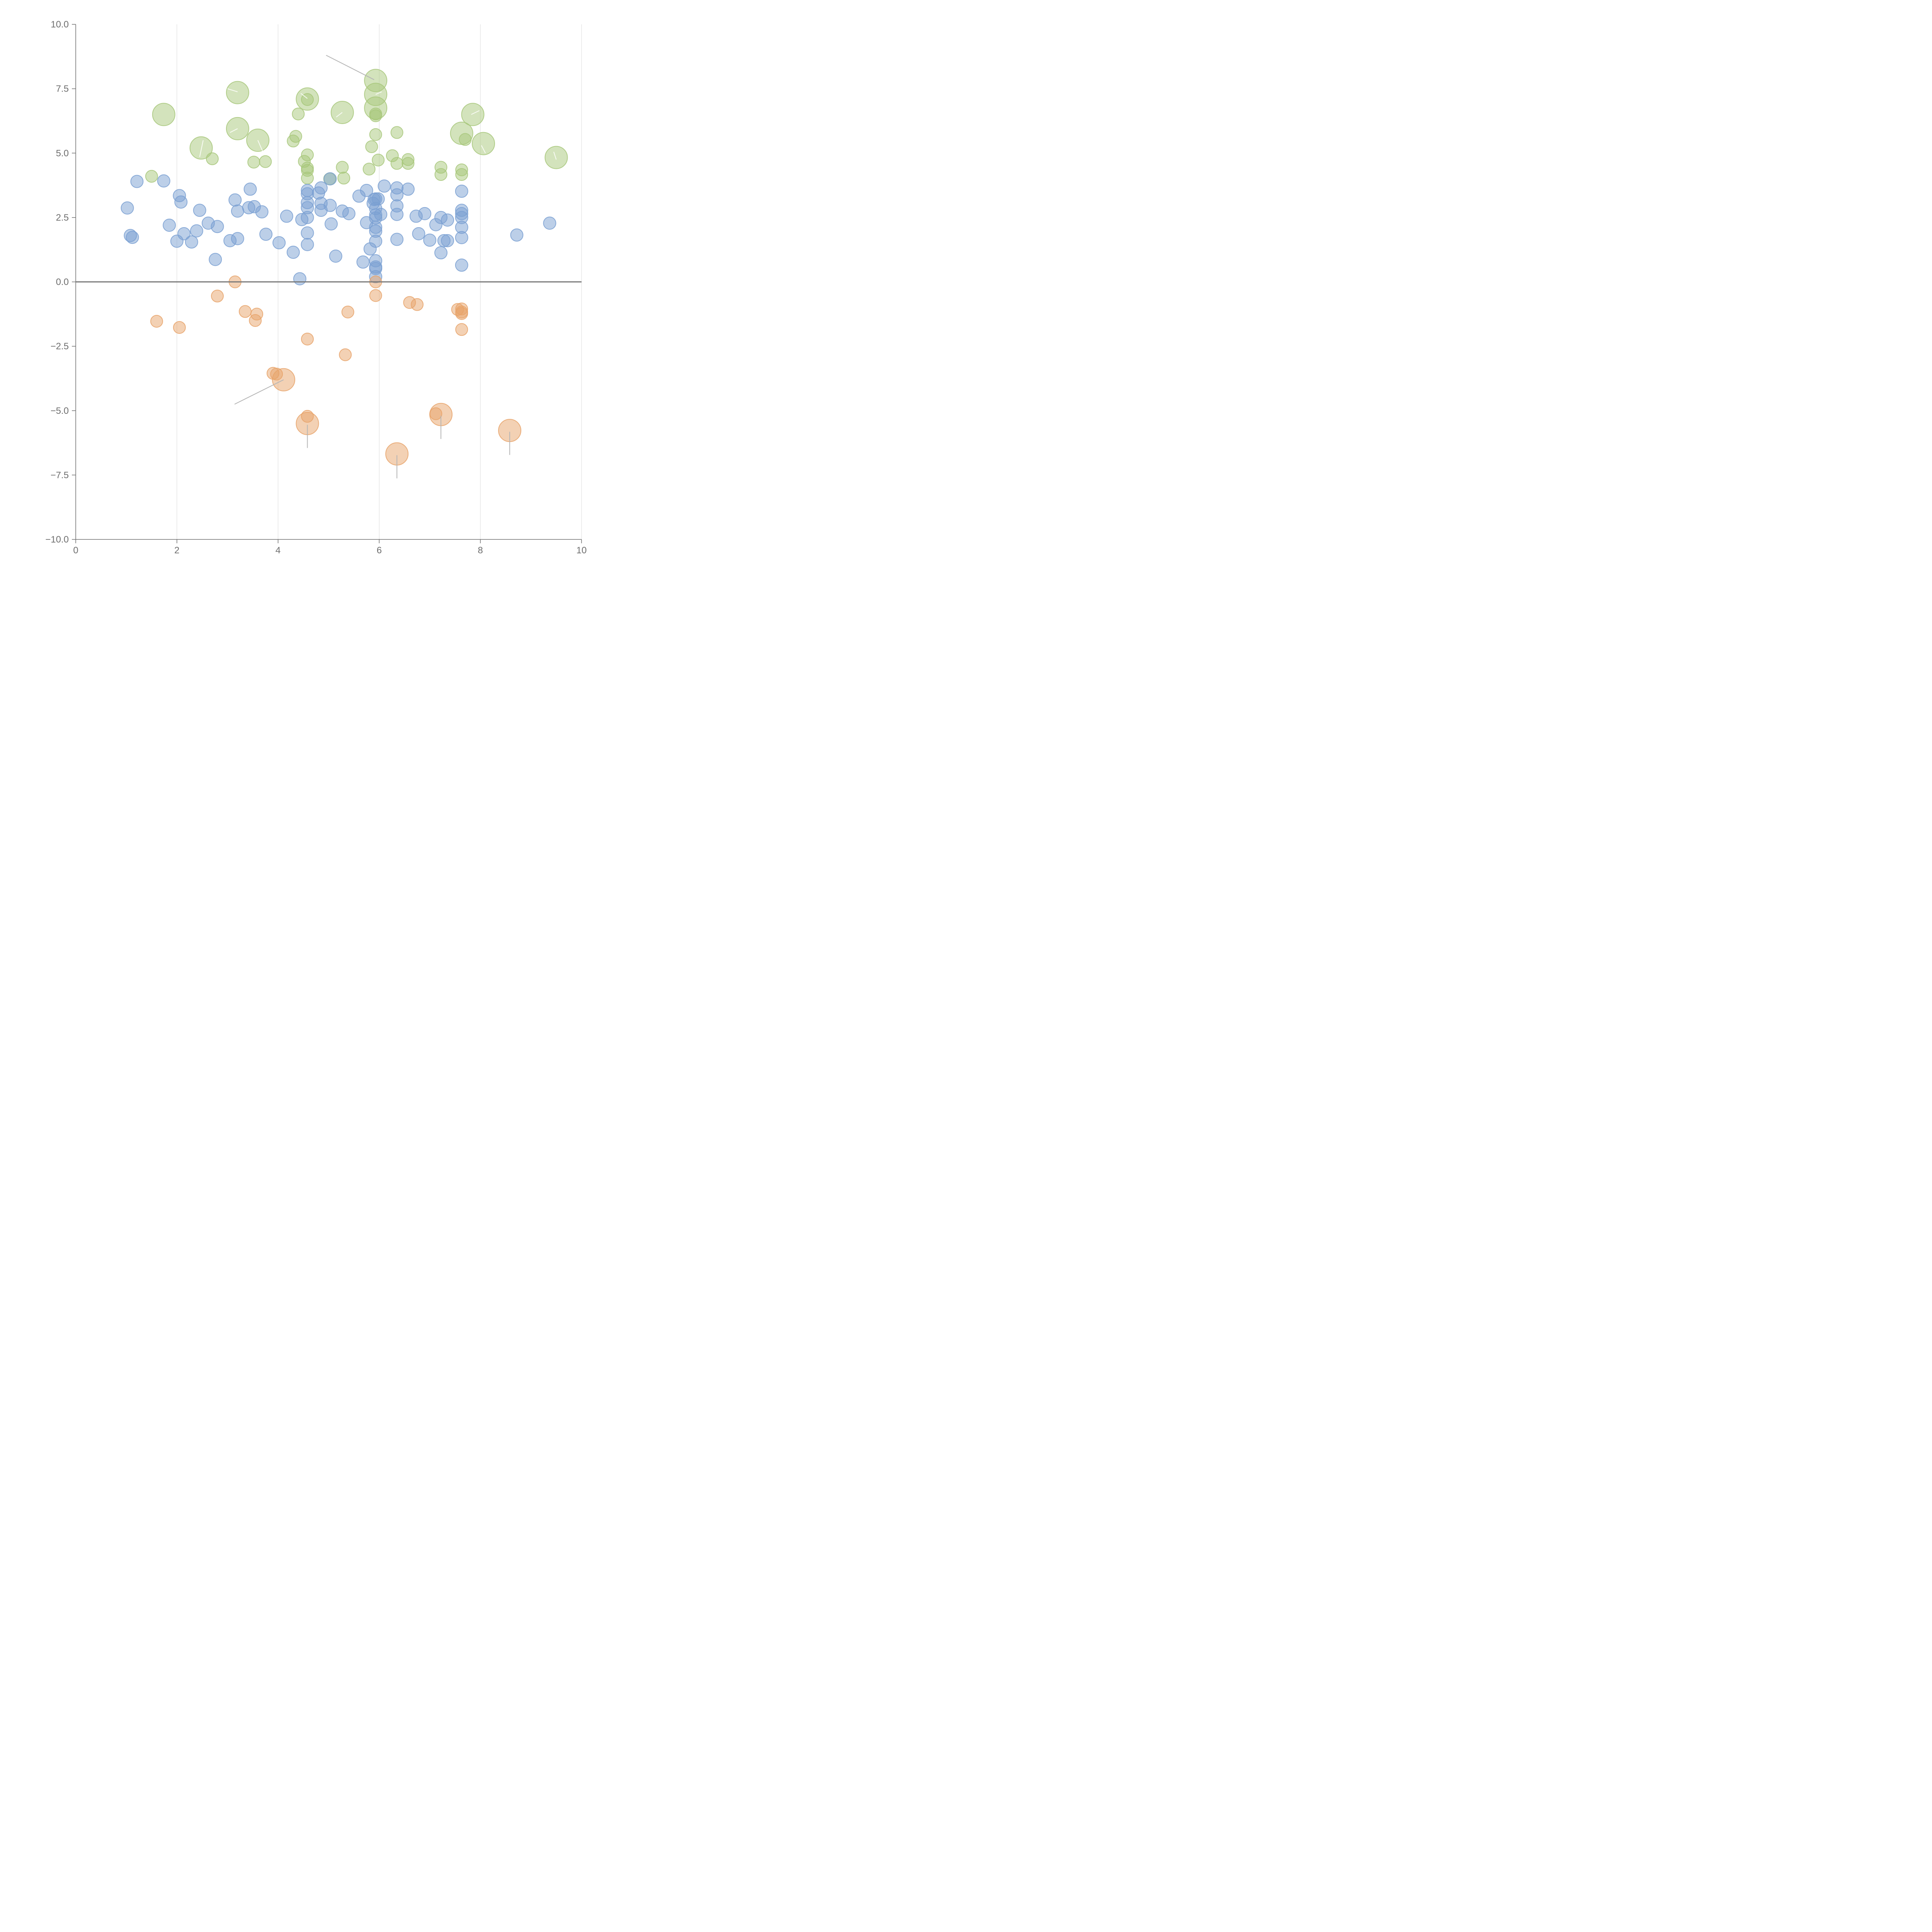 The image size is (1932, 1932). I want to click on y-tick-label: −7.5, so click(60, 475).